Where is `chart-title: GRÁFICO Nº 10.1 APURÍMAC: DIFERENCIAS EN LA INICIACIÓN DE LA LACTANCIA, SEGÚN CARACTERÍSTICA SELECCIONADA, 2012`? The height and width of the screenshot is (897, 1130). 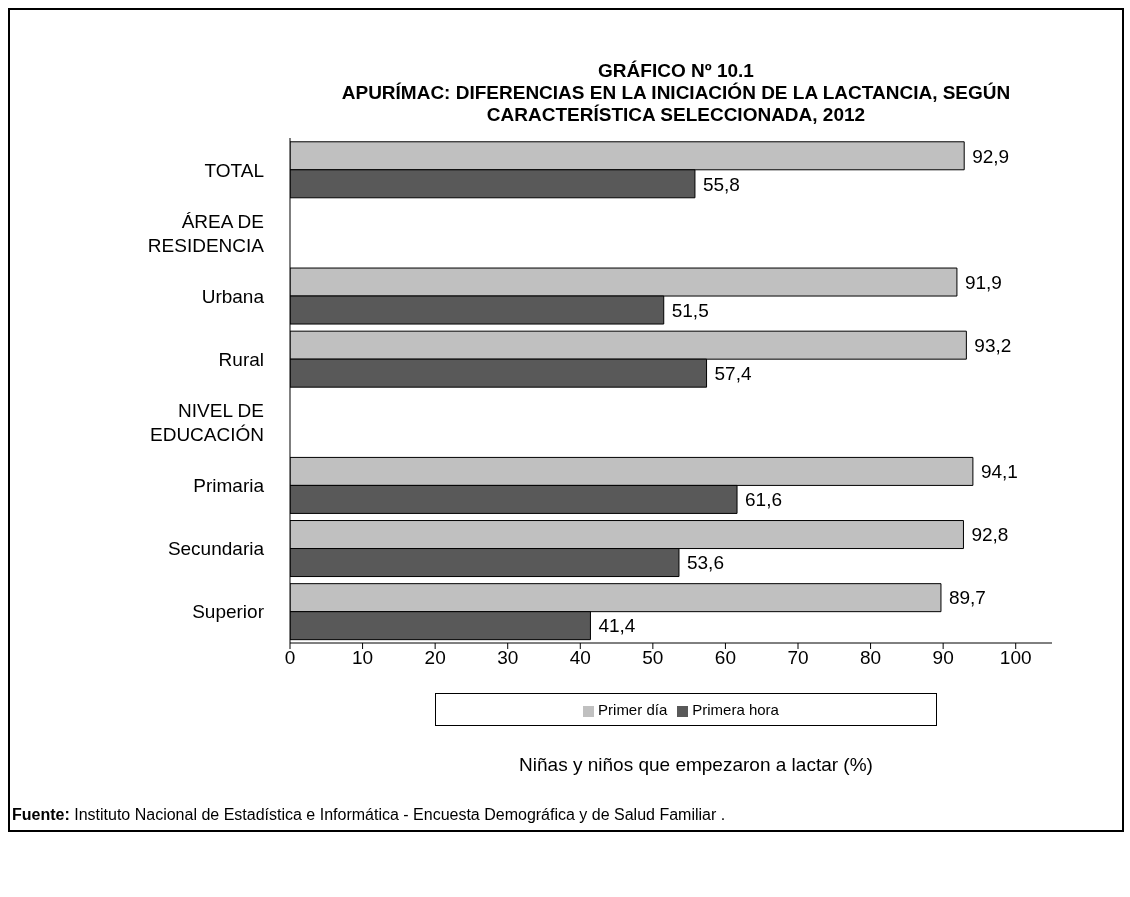
chart-title: GRÁFICO Nº 10.1 APURÍMAC: DIFERENCIAS EN LA INICIACIÓN DE LA LACTANCIA, SEGÚN CARACTERÍSTICA SELECCIONADA, 2012 is located at coordinates (676, 93).